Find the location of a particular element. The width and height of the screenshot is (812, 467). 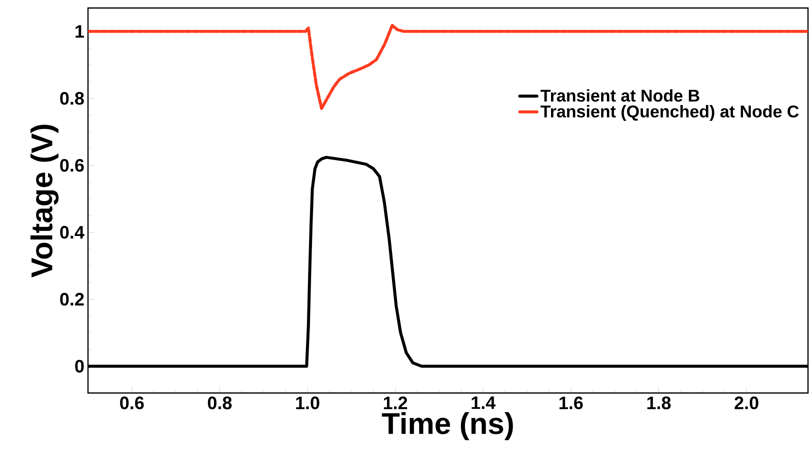

x-tick-label: 1.4 is located at coordinates (484, 402).